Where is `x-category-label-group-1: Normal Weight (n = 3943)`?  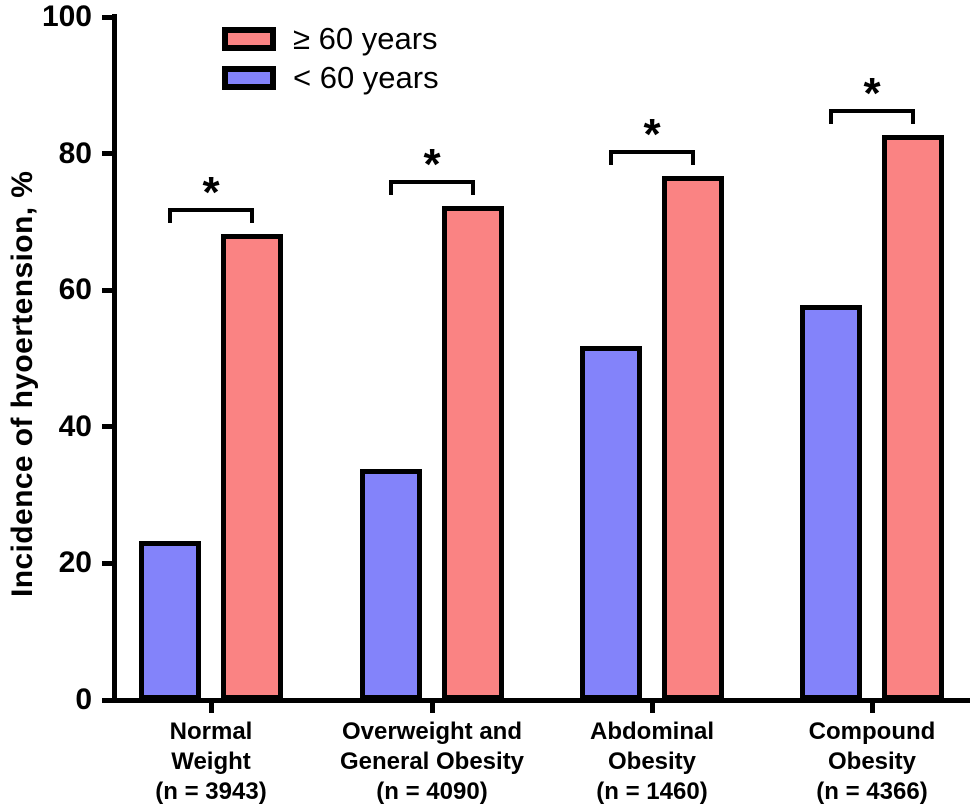
x-category-label-group-1: Normal Weight (n = 3943) is located at coordinates (211, 761).